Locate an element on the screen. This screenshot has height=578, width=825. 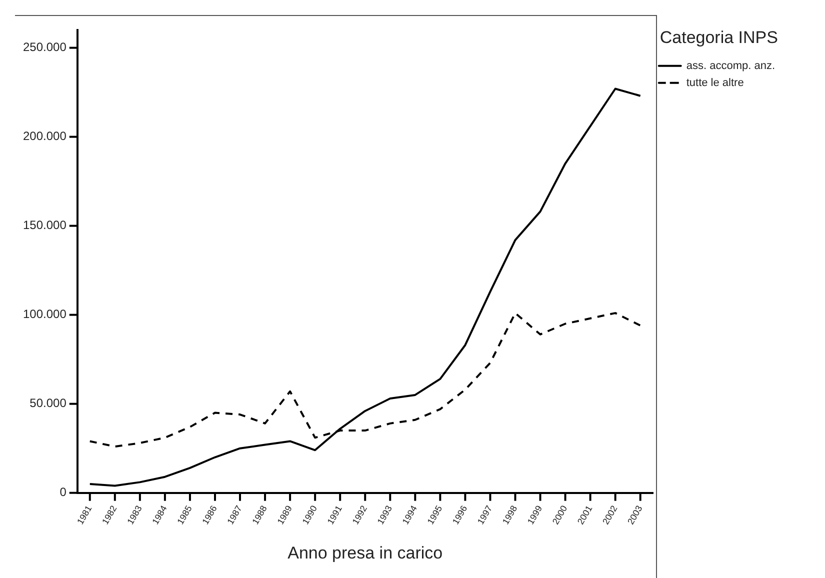
y-tick-label: 0 is located at coordinates (63, 492).